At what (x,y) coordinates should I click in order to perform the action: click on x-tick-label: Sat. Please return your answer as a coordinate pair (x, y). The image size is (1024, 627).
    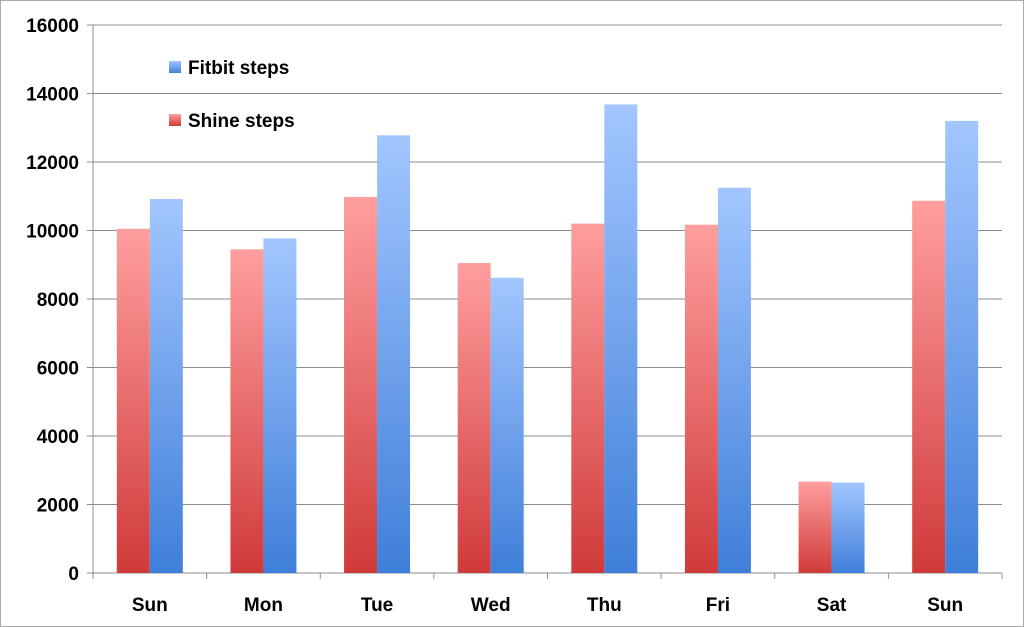
    Looking at the image, I should click on (832, 605).